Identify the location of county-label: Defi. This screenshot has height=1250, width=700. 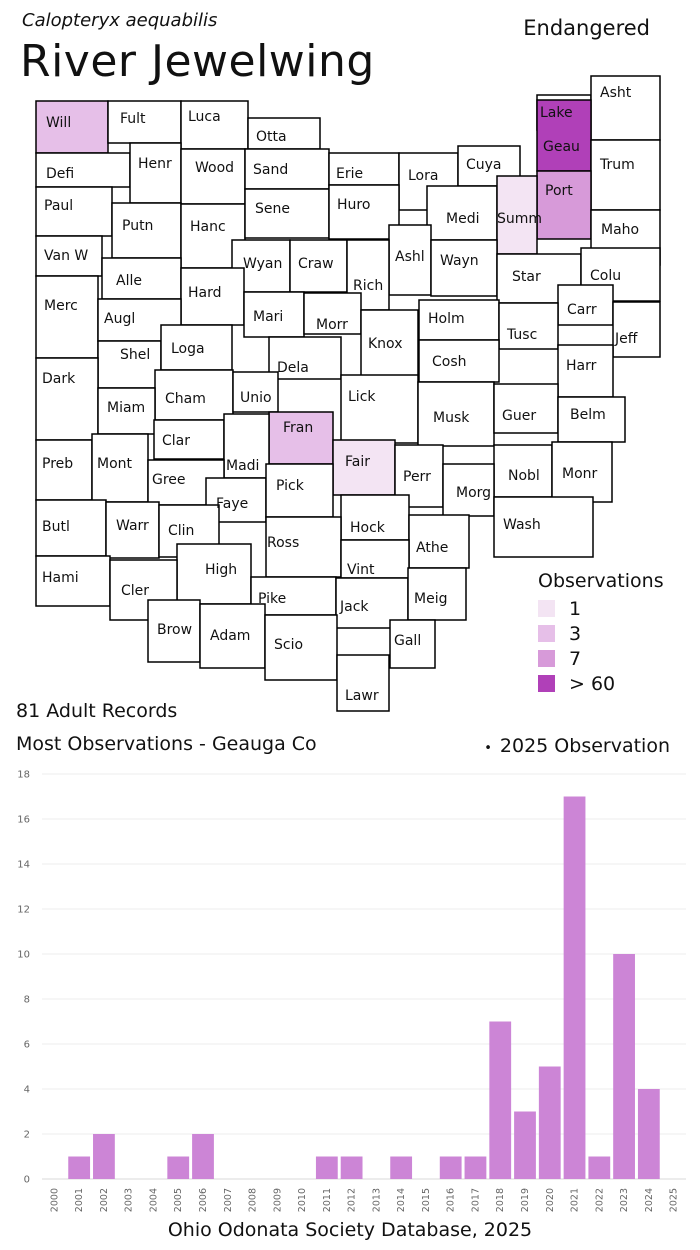
(60, 174).